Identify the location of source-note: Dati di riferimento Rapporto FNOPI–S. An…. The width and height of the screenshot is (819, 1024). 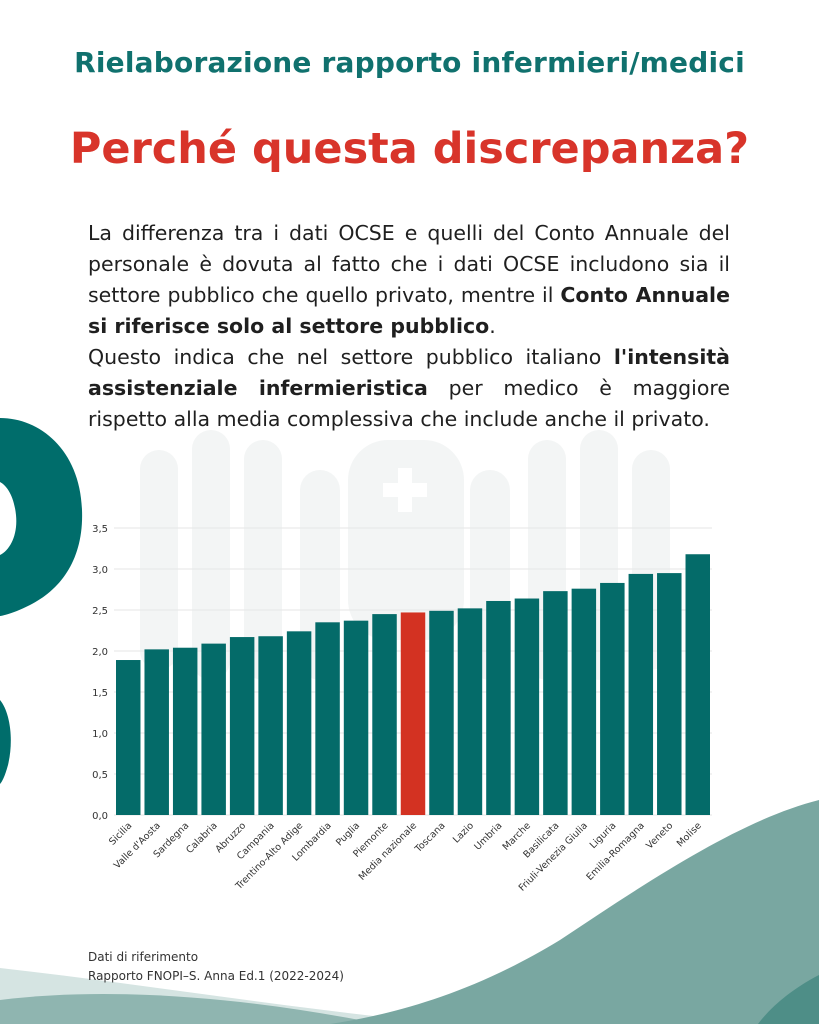
(216, 967).